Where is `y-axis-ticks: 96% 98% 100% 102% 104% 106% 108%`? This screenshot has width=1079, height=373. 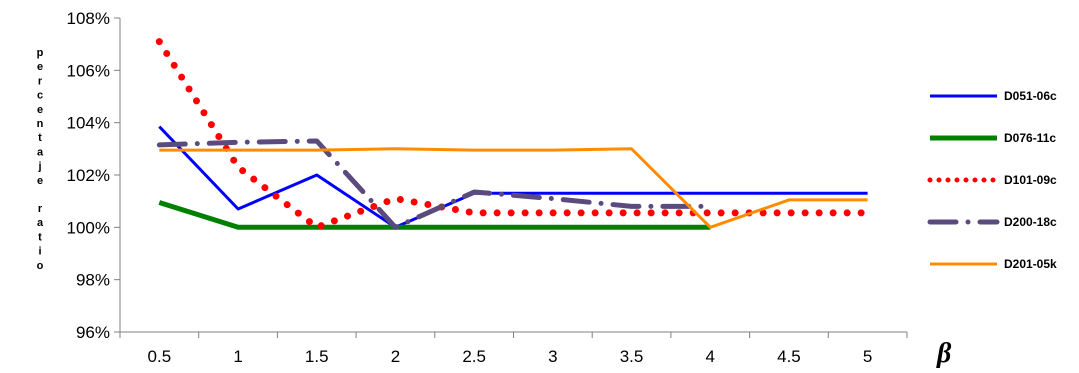 y-axis-ticks: 96% 98% 100% 102% 104% 106% 108% is located at coordinates (93, 175).